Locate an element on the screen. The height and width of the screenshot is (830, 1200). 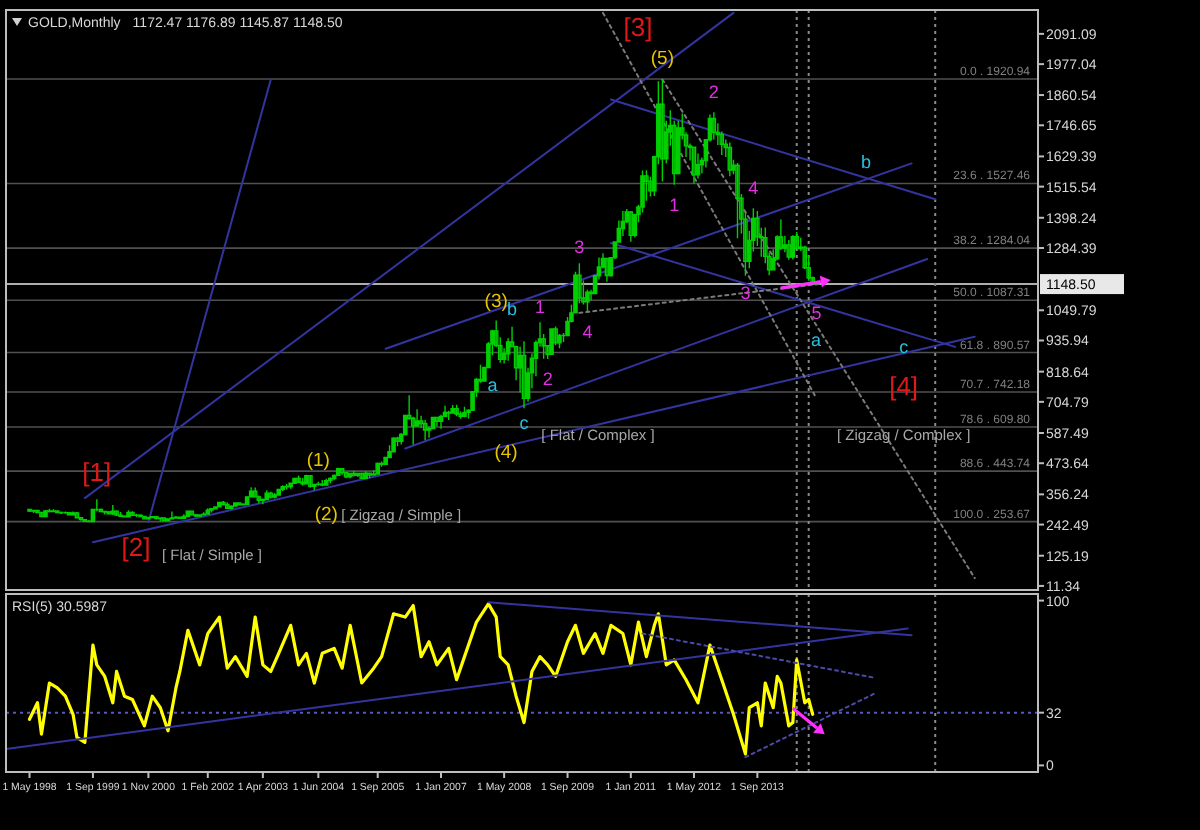
annotation: (4) is located at coordinates (506, 452).